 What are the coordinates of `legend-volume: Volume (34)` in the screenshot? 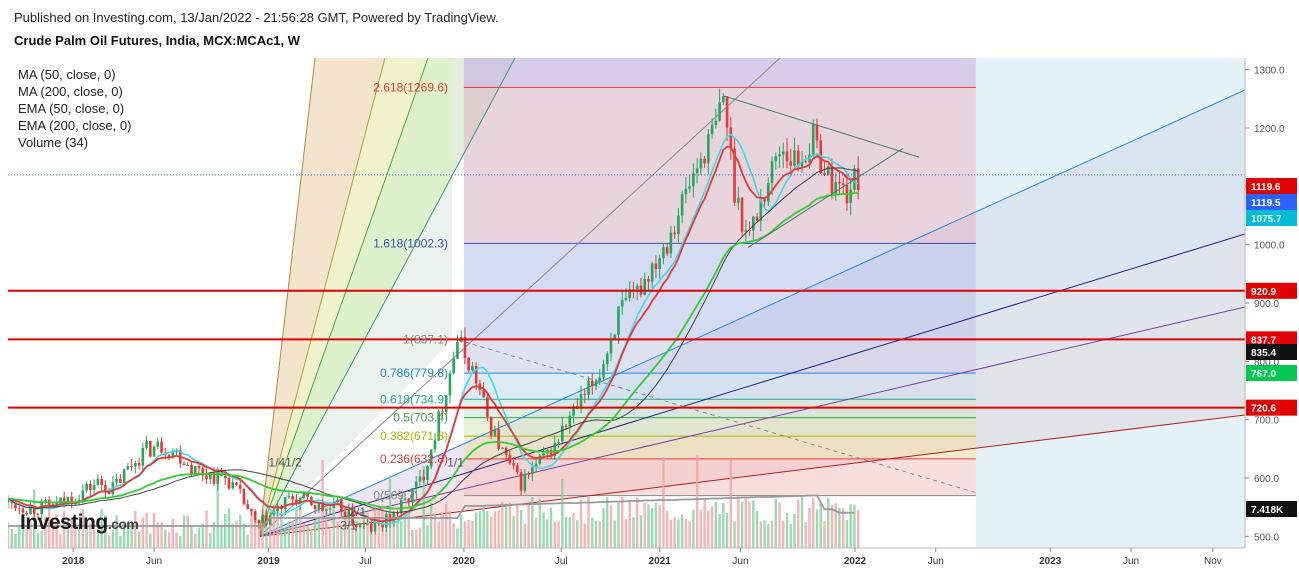 It's located at (53, 142).